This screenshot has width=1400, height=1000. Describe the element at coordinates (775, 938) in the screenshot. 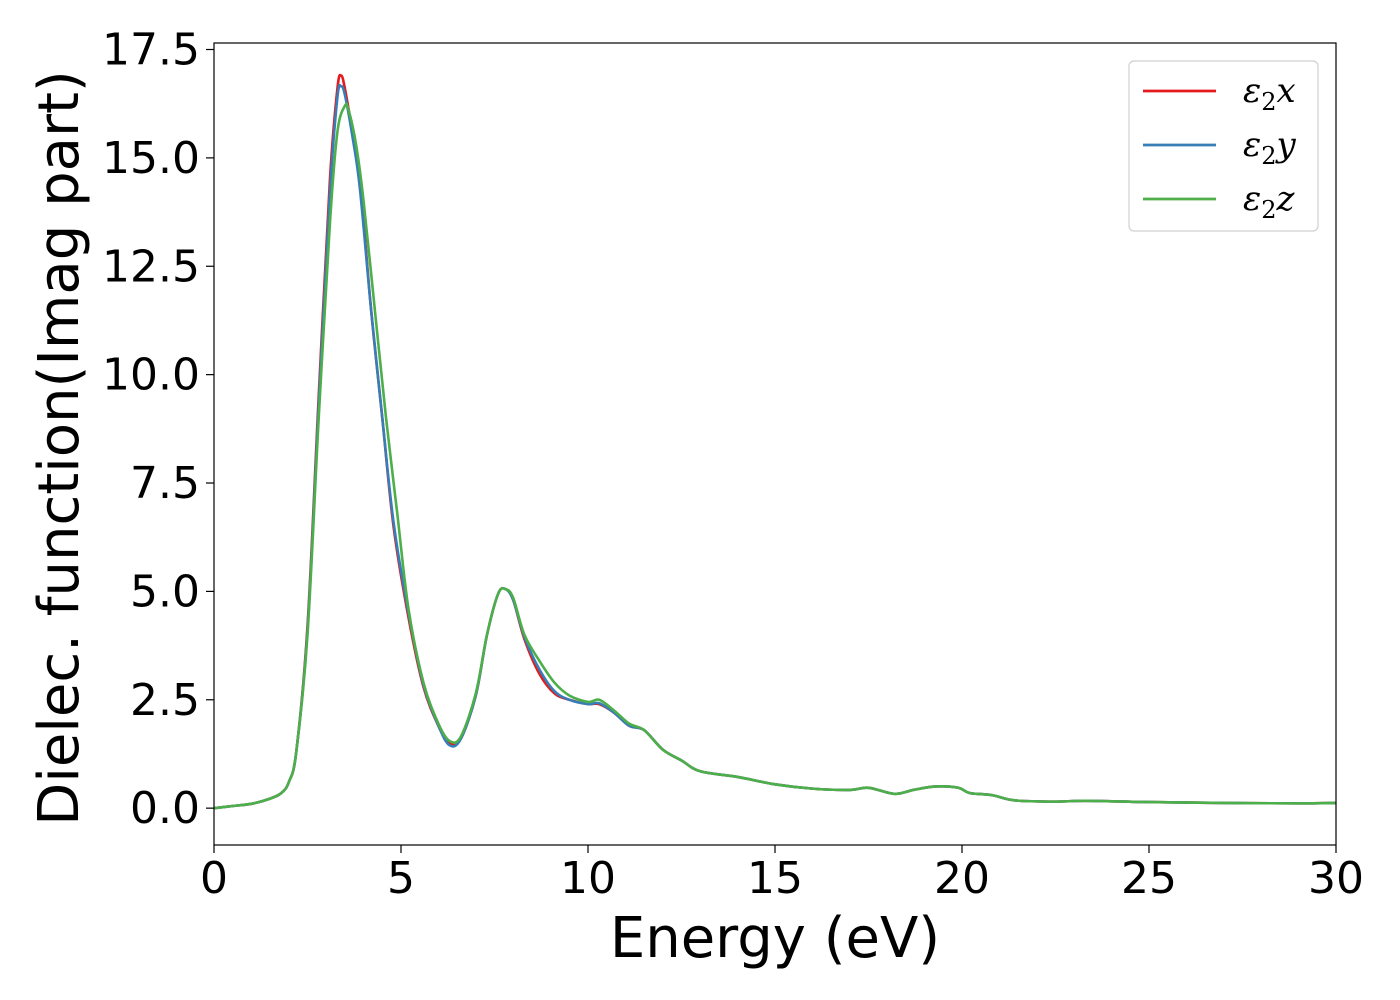

I see `x-axis-title: Energy (eV)` at that location.